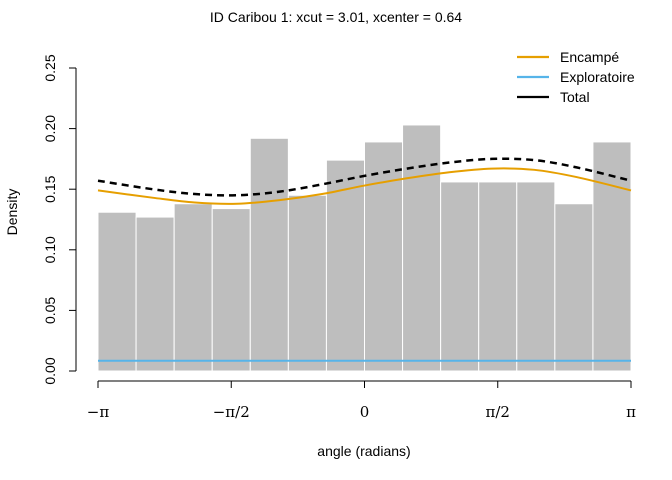  What do you see at coordinates (59, 219) in the screenshot?
I see `y-axis: 0.00 0.05 0.10 0.15 0.20 0.25` at bounding box center [59, 219].